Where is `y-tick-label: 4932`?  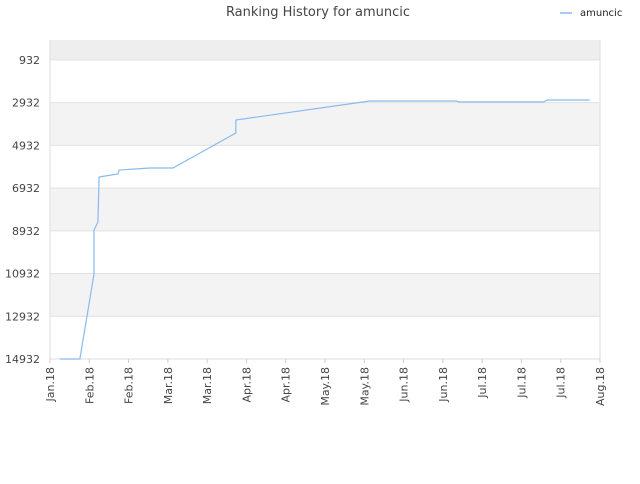
y-tick-label: 4932 is located at coordinates (26, 145).